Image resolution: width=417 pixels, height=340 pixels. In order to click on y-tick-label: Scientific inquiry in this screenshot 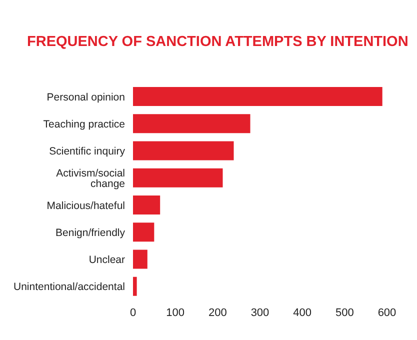, I will do `click(87, 152)`.